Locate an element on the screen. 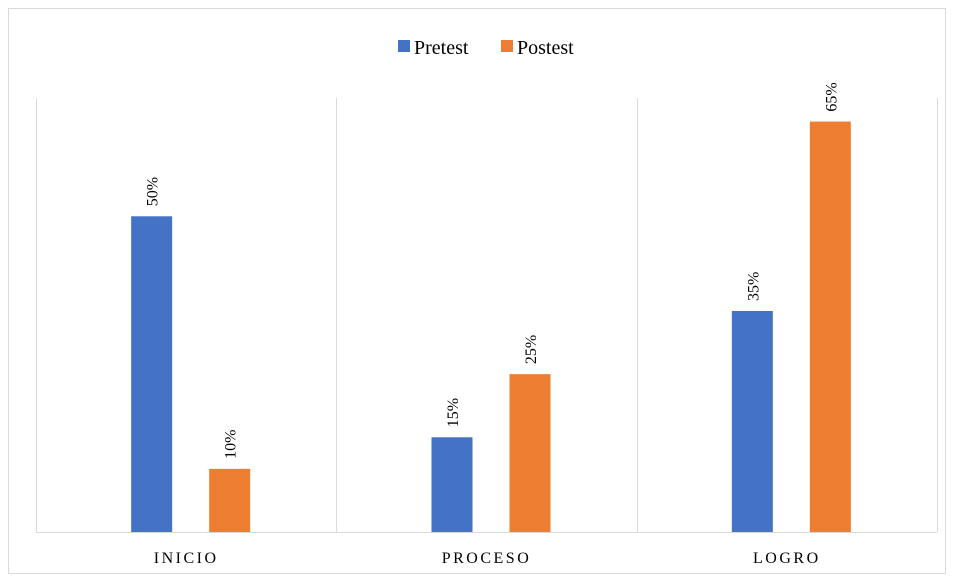 This screenshot has width=956, height=581. legend: Pretest Postest is located at coordinates (486, 48).